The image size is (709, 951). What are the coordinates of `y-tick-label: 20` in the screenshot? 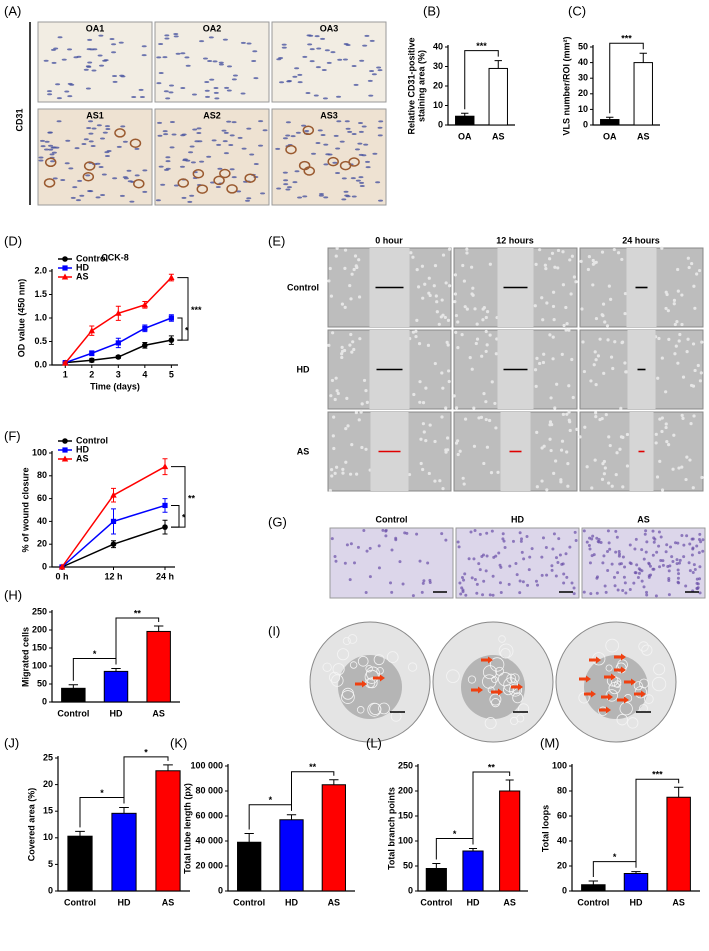 It's located at (562, 865).